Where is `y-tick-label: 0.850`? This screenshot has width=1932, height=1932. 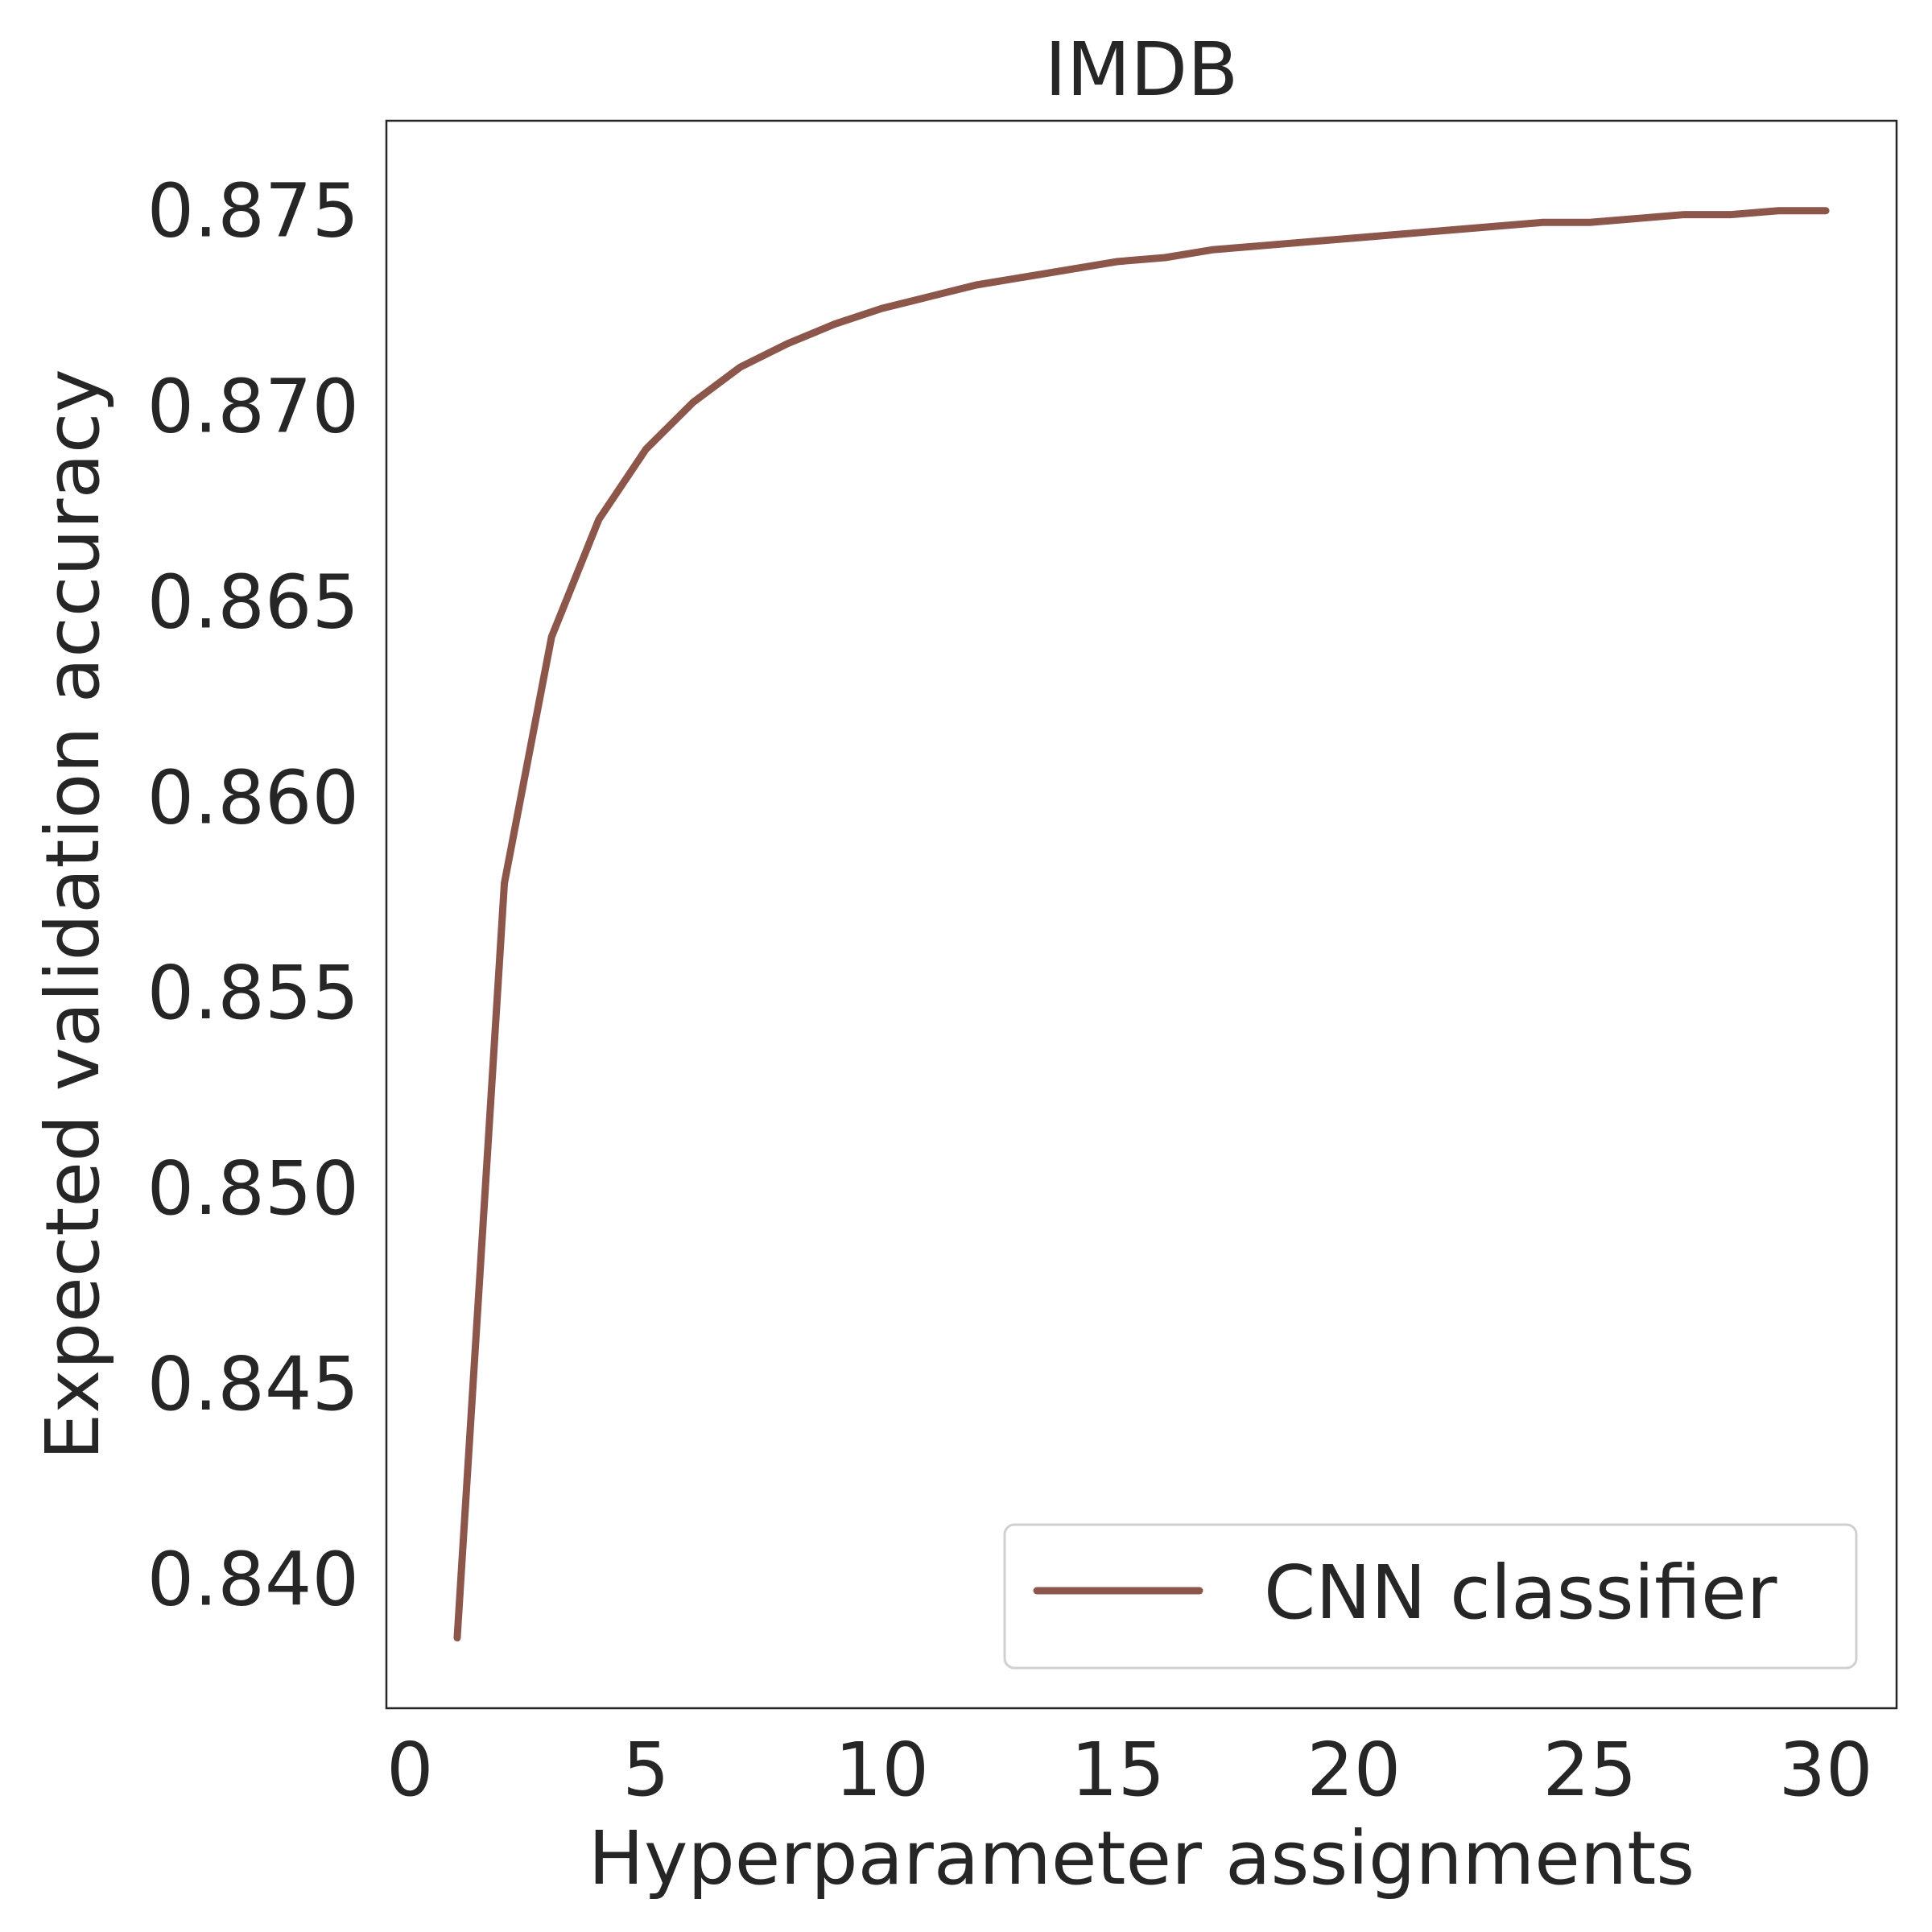 y-tick-label: 0.850 is located at coordinates (253, 1189).